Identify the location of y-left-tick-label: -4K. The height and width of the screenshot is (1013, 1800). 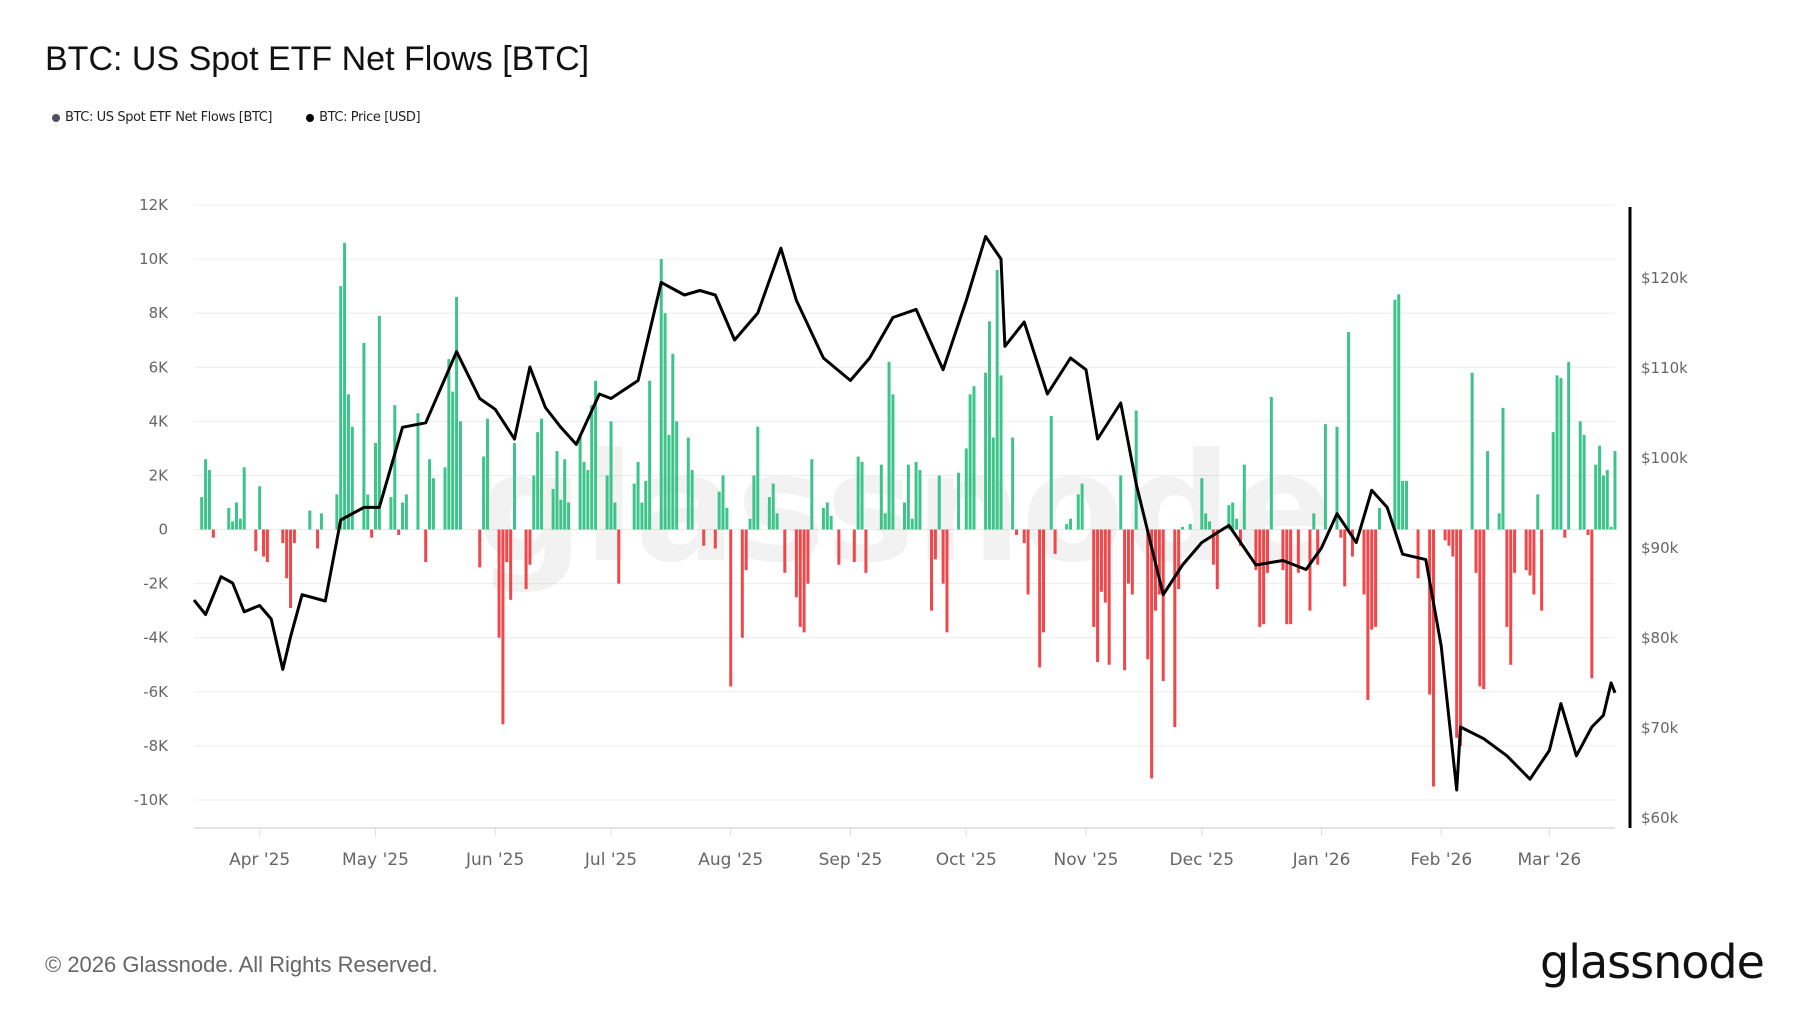
(156, 638).